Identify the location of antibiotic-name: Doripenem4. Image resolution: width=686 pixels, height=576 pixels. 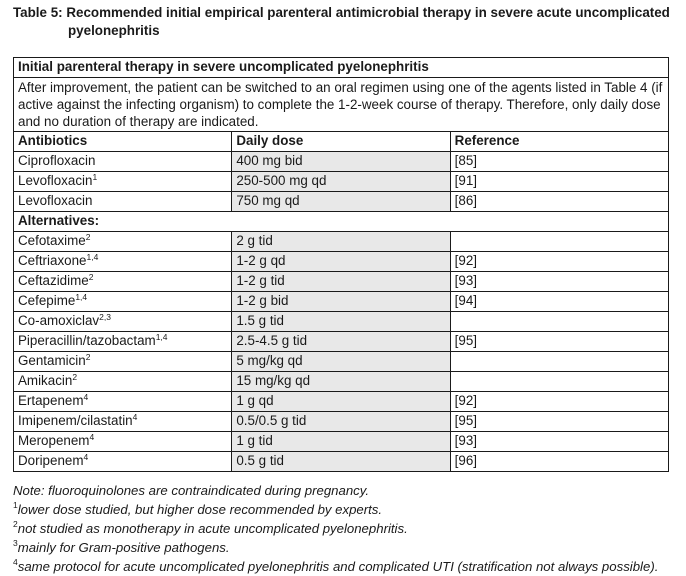
(122, 461).